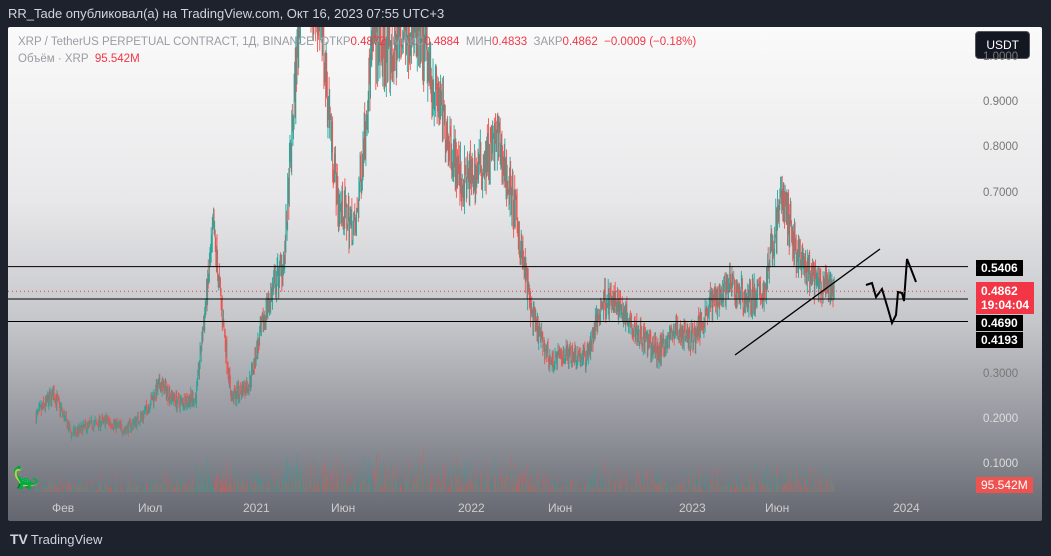 The image size is (1051, 556). What do you see at coordinates (891, 292) in the screenshot?
I see `projection-drawing` at bounding box center [891, 292].